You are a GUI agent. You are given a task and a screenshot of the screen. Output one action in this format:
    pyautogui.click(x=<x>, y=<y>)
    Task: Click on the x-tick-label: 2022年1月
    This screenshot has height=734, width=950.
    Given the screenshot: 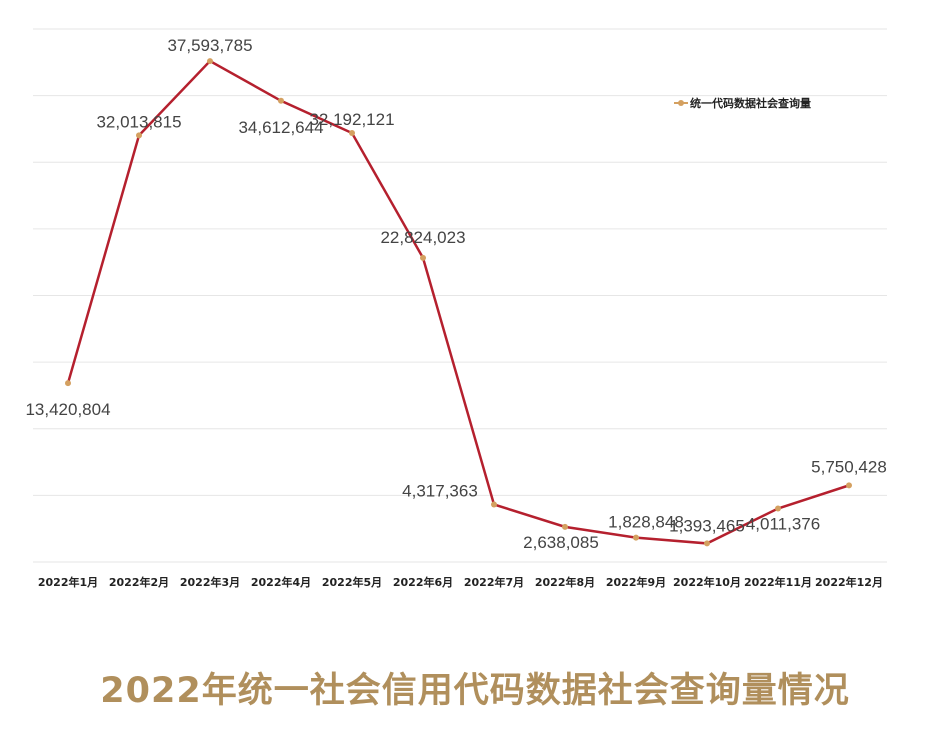 What is the action you would take?
    pyautogui.click(x=68, y=582)
    